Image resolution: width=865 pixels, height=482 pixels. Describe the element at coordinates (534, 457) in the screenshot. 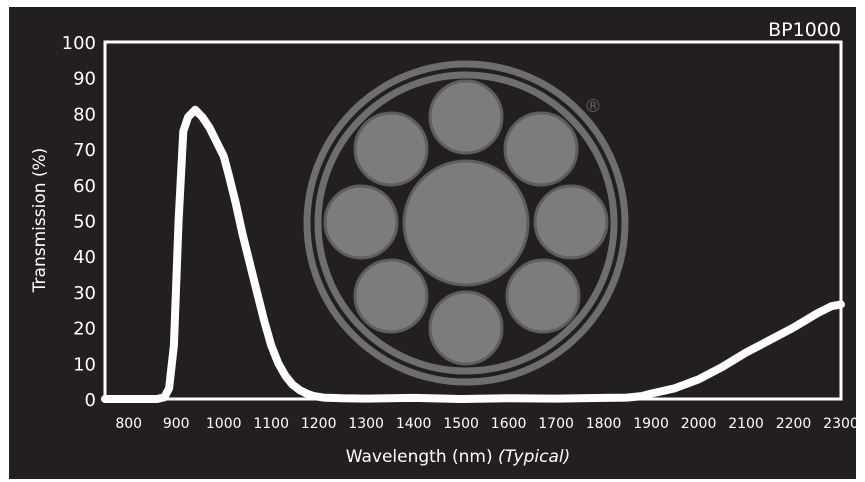

I see `x-axis-label-note: (Typical)` at that location.